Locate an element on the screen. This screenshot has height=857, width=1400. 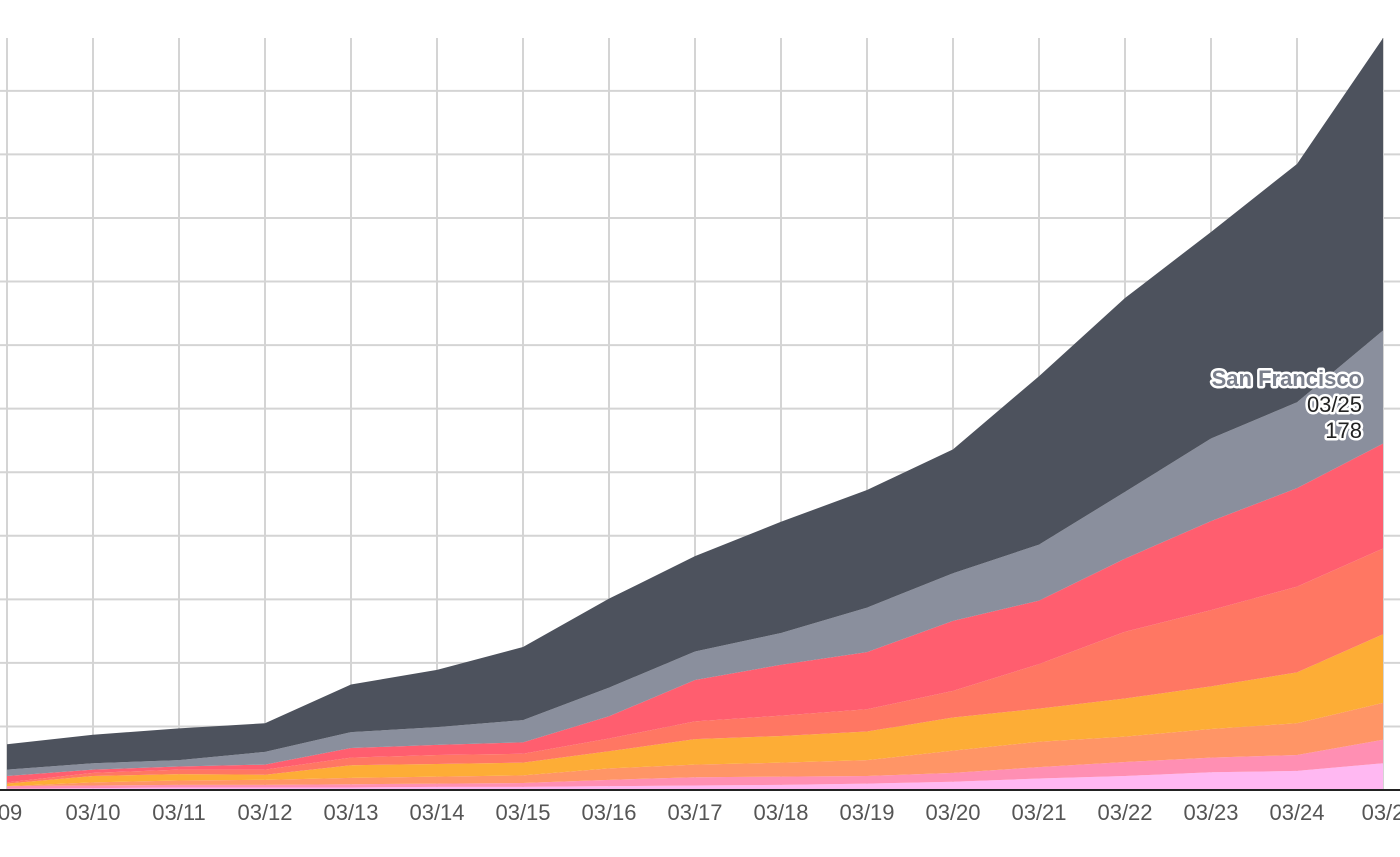
x-tick-label: 03/20 is located at coordinates (952, 812).